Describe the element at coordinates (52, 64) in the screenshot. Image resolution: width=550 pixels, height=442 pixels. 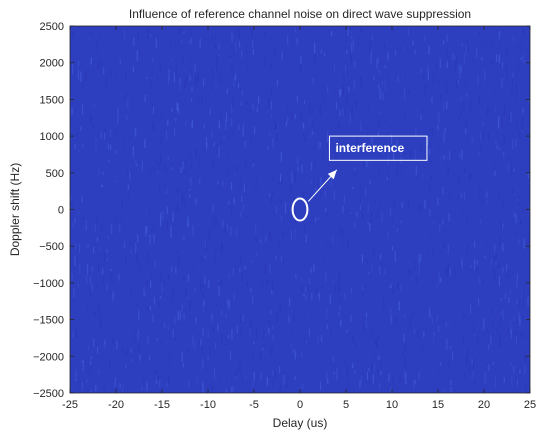
I see `y-tick-label: 2000` at that location.